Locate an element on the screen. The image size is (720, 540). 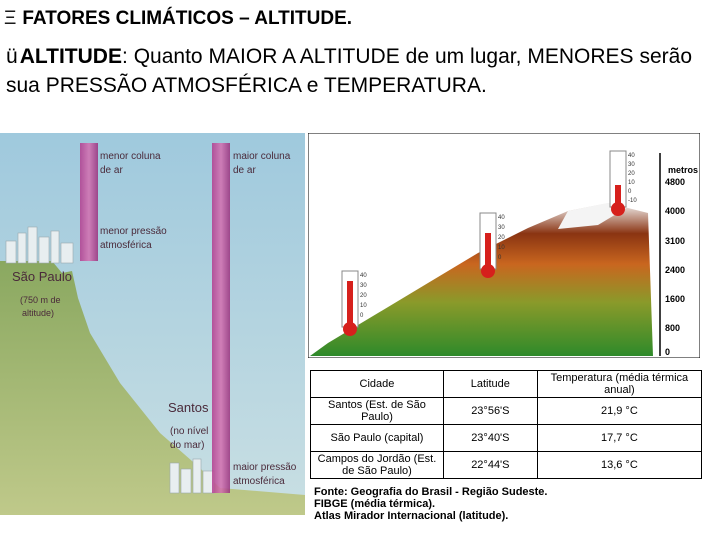
cell-latitude: 23°56'S is located at coordinates (490, 411).